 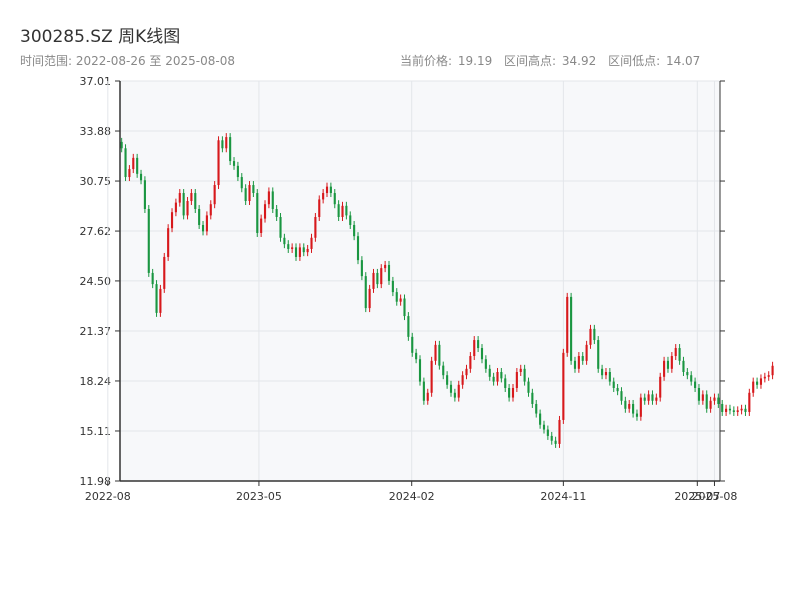 I want to click on x-tick-label: 2024-11, so click(x=563, y=496).